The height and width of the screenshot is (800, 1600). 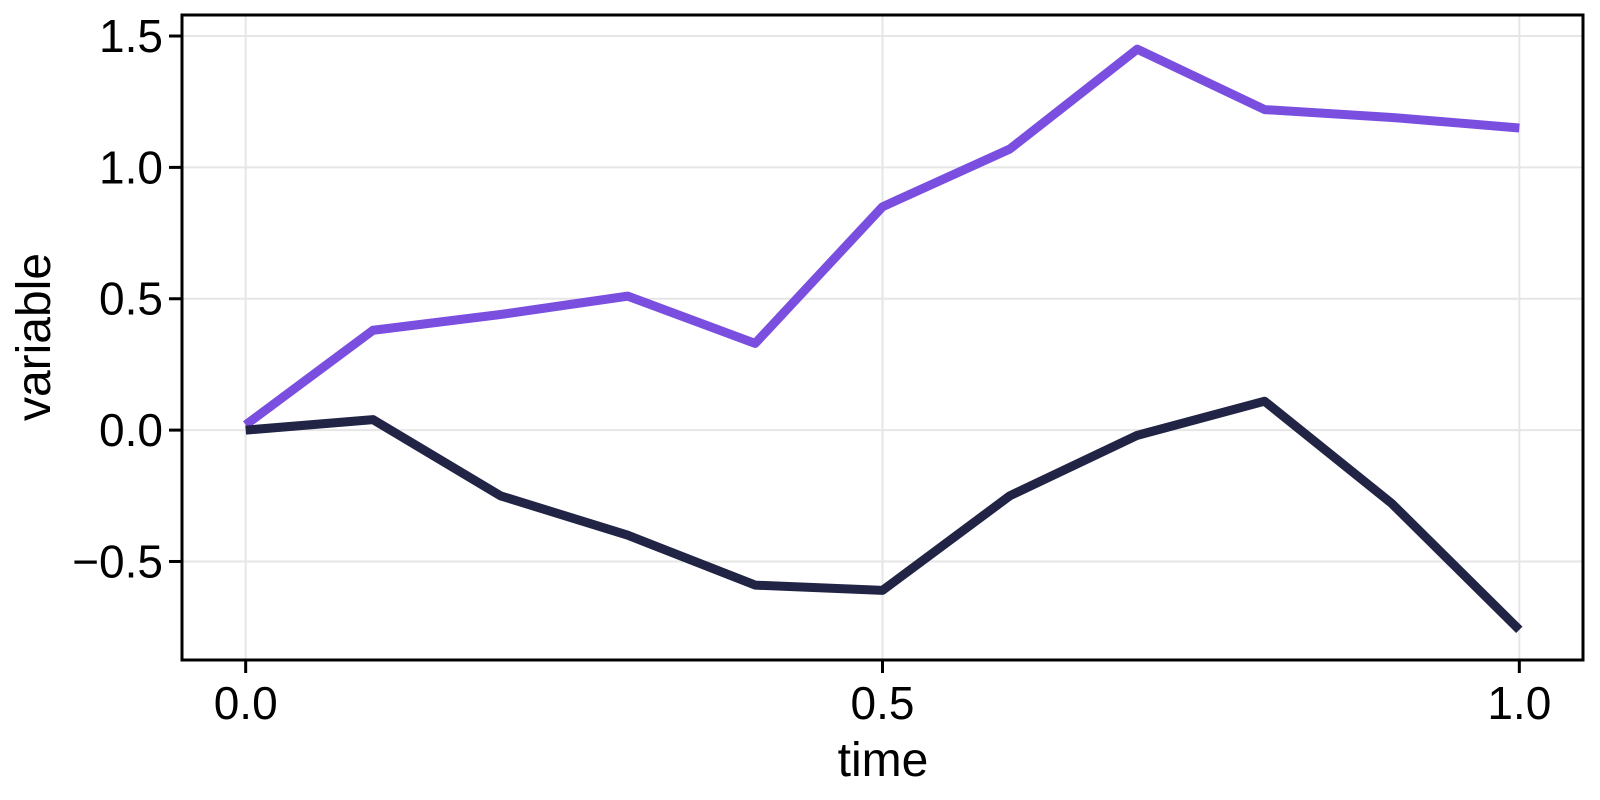 I want to click on y-tick-label: 1.0, so click(x=131, y=167).